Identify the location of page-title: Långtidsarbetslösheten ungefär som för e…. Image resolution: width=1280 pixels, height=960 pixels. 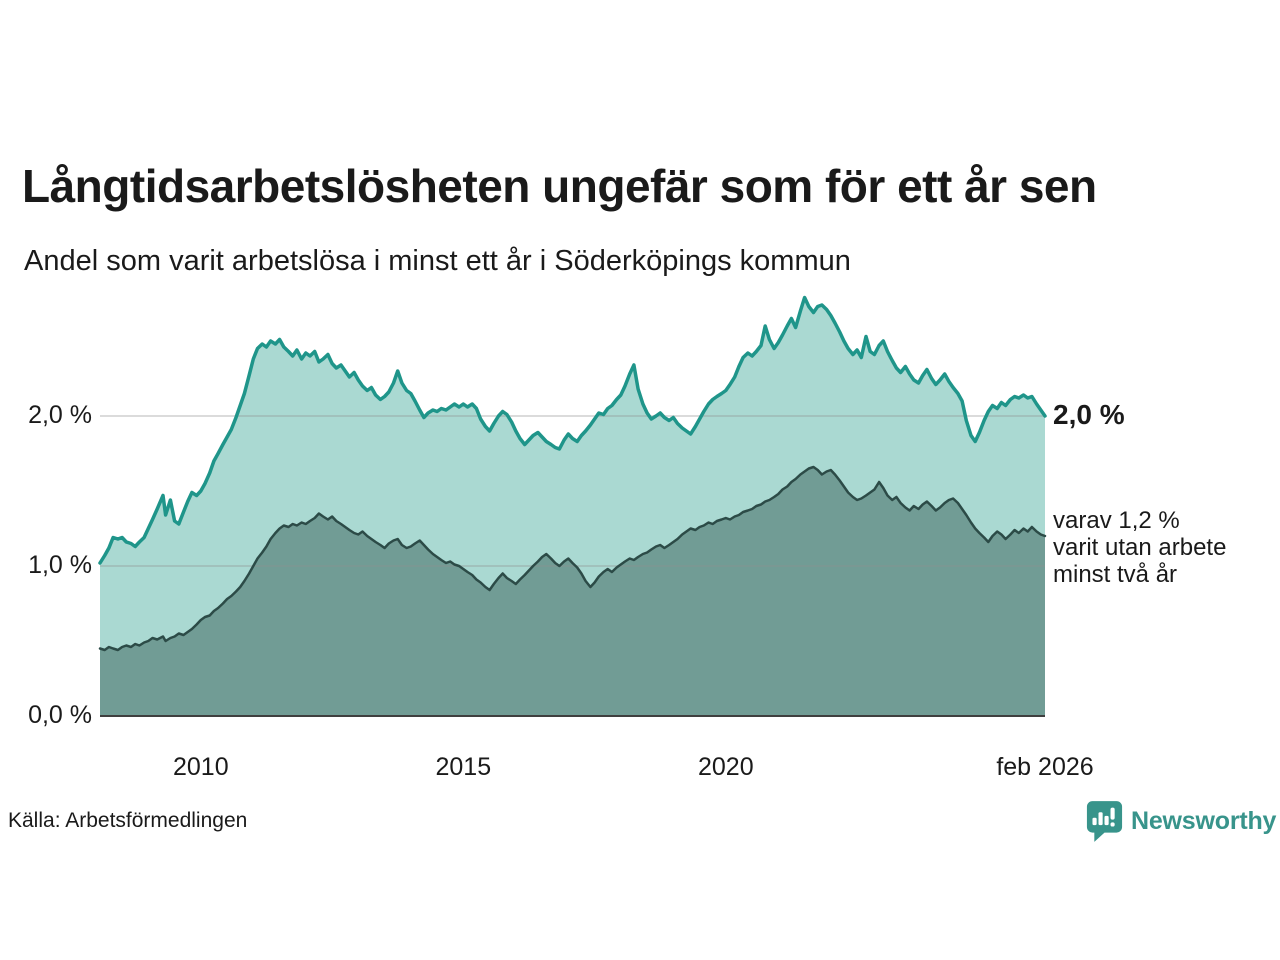
(559, 185).